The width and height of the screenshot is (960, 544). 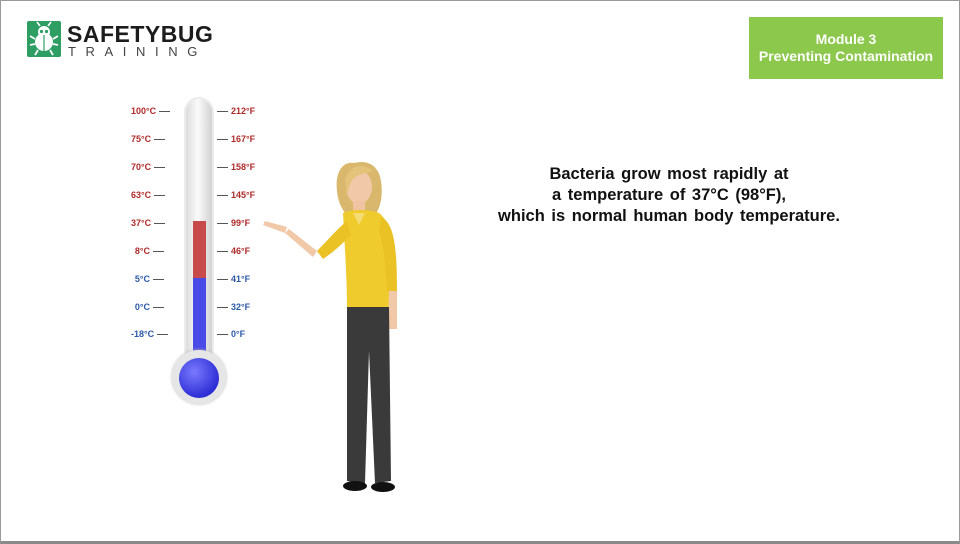 What do you see at coordinates (137, 51) in the screenshot?
I see `logo-subtitle: TRAINING` at bounding box center [137, 51].